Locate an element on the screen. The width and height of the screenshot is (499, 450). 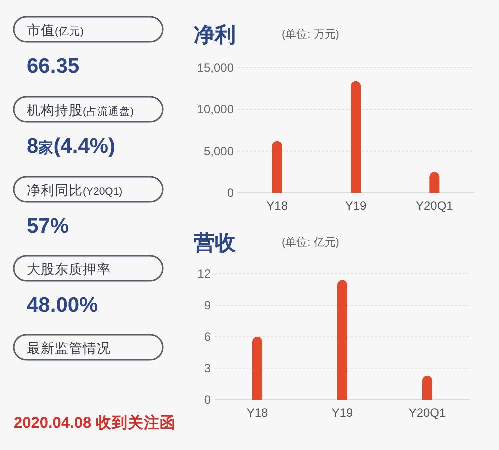
text: 最新监管情况 is located at coordinates (69, 348).